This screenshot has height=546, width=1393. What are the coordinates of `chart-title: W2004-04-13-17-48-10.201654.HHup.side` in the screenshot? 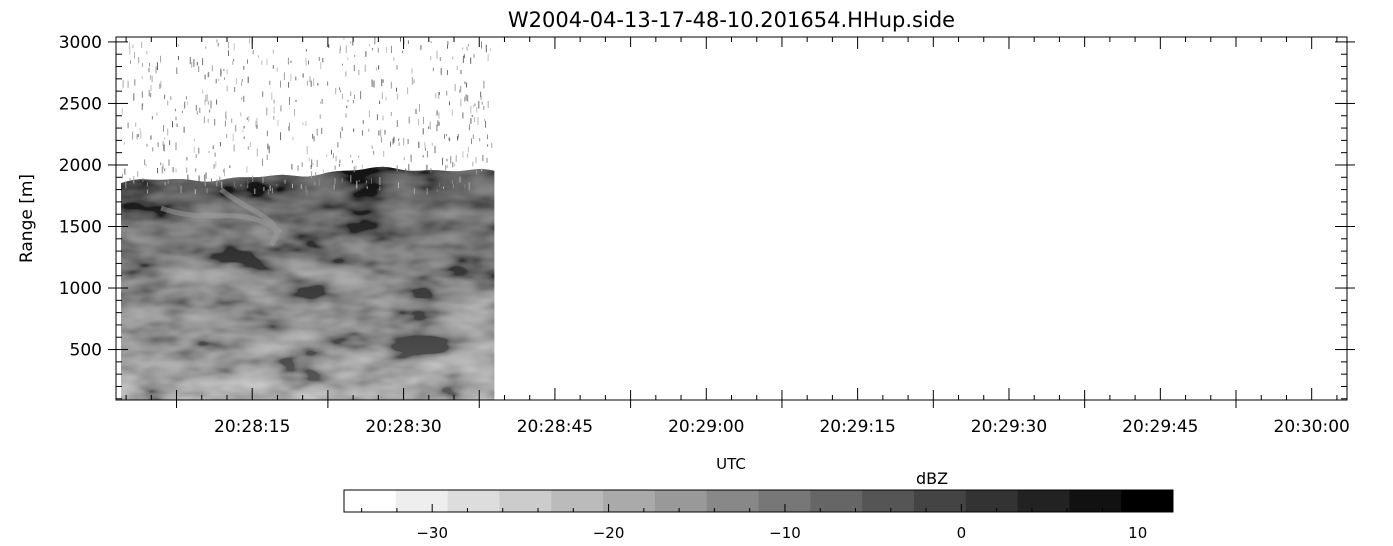 It's located at (731, 20).